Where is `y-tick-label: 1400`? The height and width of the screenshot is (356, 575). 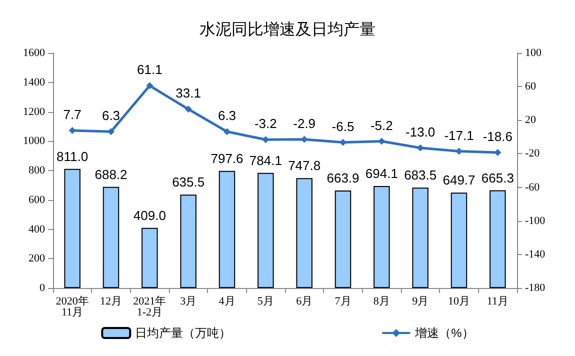
y-tick-label: 1400 is located at coordinates (34, 82).